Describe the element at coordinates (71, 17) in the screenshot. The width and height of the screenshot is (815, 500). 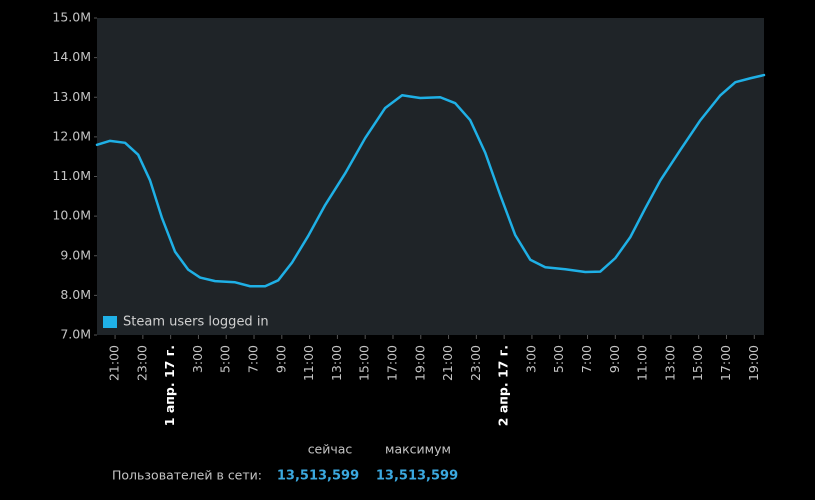
I see `y-tick-label: 15.0M` at that location.